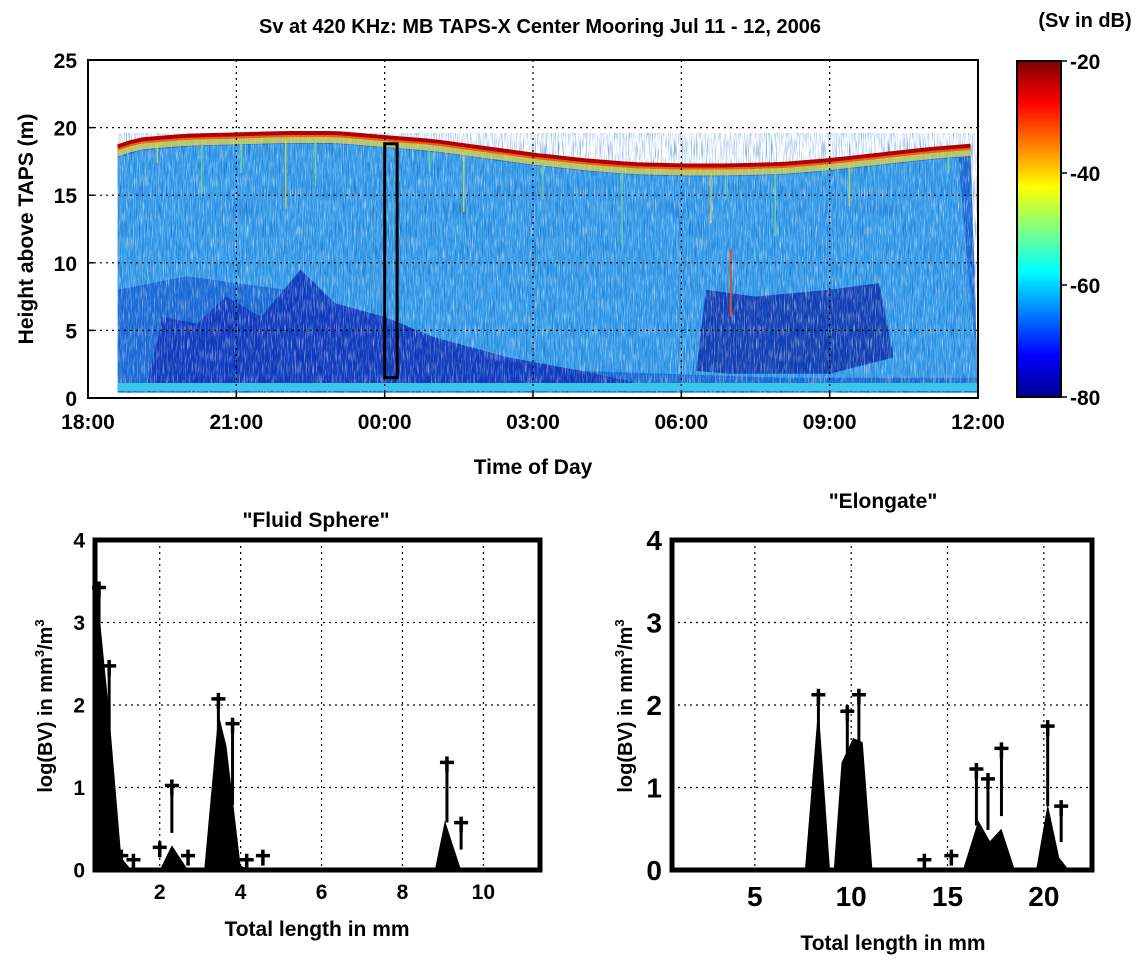 The image size is (1148, 962). Describe the element at coordinates (1080, 230) in the screenshot. I see `colorbar-ticks: -20 -40 -60 -80` at that location.